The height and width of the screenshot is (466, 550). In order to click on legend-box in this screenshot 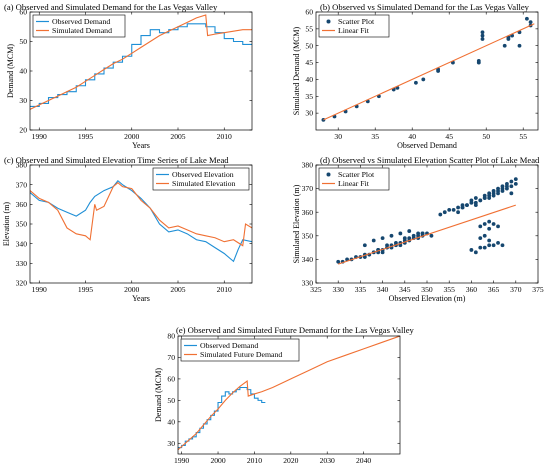, I will do `click(354, 179)`.